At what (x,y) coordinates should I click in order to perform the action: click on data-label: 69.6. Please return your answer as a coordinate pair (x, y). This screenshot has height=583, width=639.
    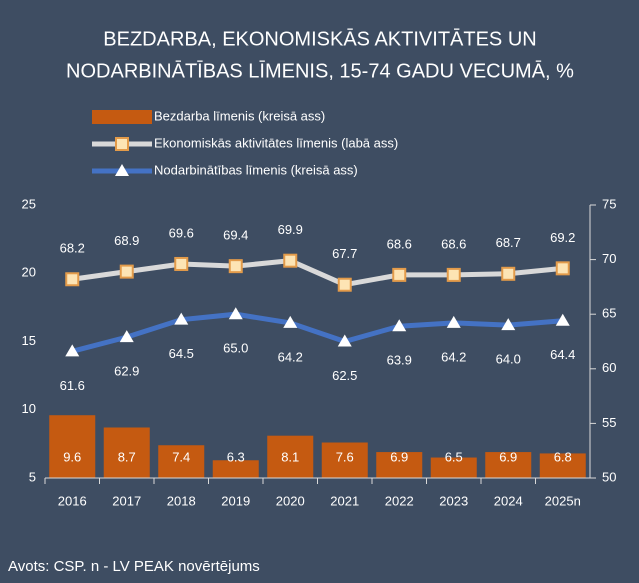
    Looking at the image, I should click on (181, 232).